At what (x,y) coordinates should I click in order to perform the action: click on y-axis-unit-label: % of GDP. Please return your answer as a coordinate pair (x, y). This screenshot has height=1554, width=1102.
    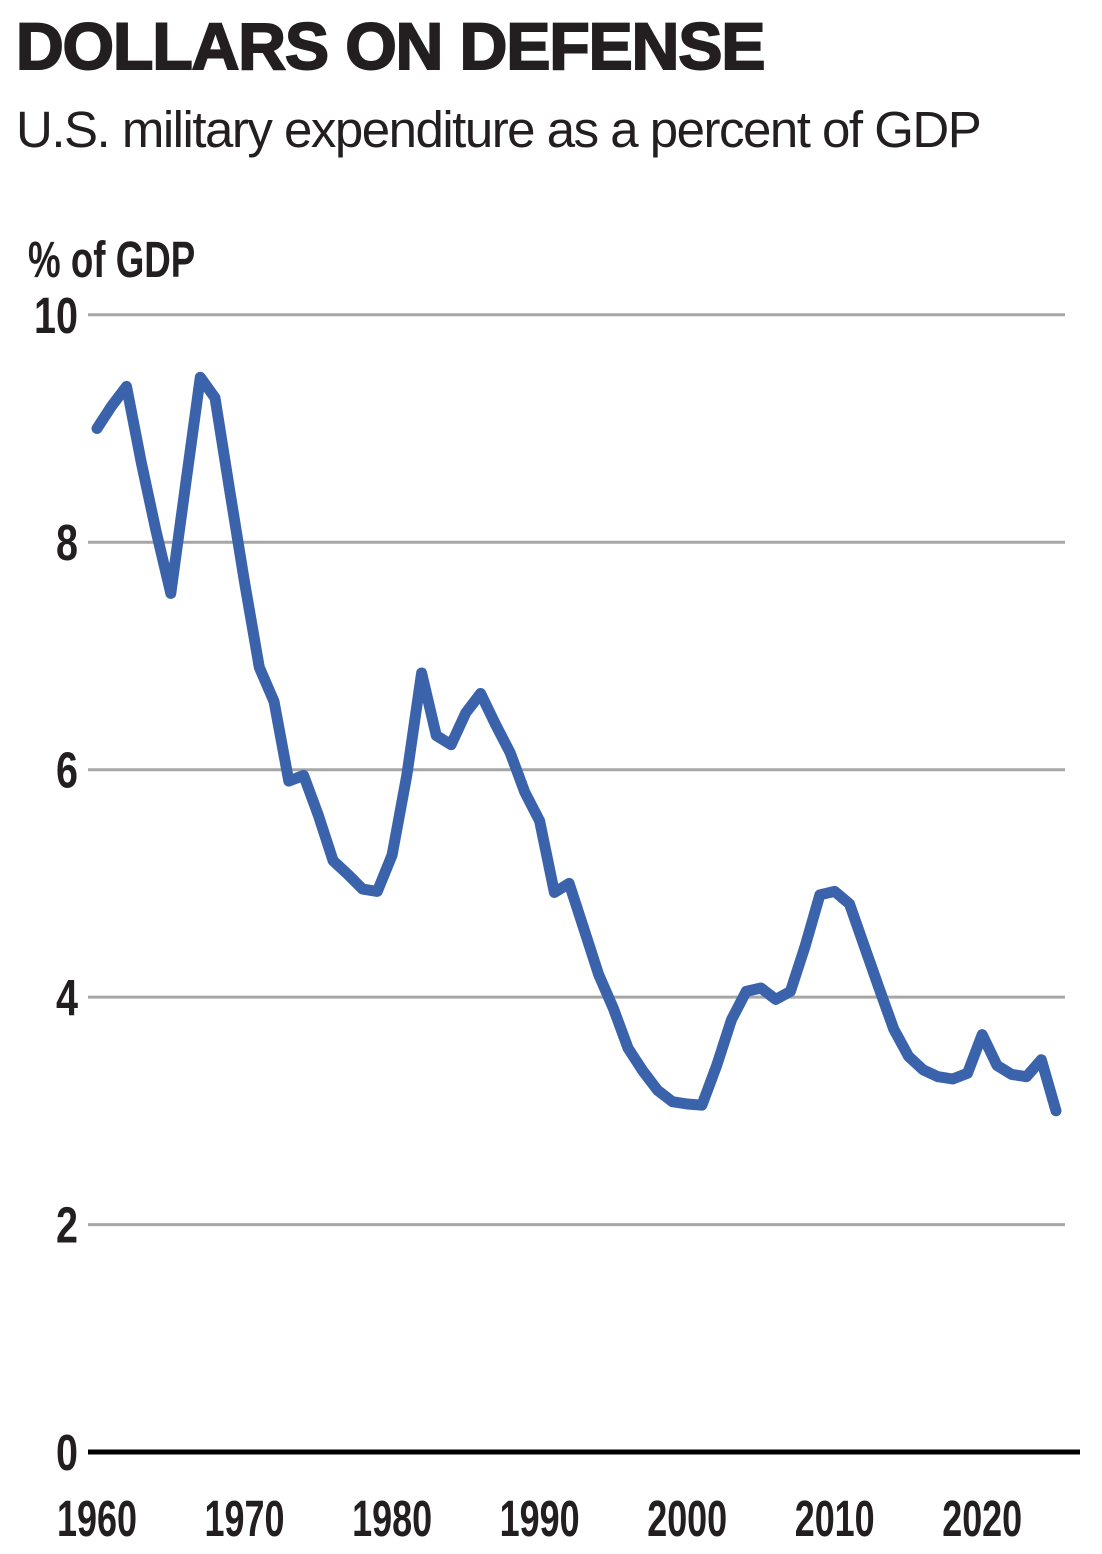
    Looking at the image, I should click on (112, 259).